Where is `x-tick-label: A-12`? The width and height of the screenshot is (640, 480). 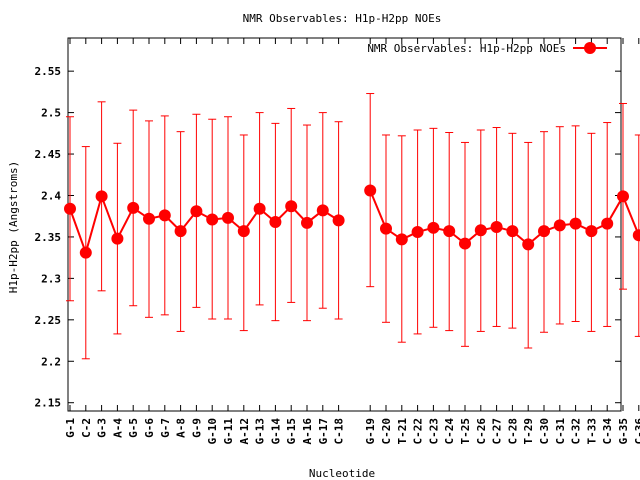
x-tick-label: A-12 is located at coordinates (244, 431).